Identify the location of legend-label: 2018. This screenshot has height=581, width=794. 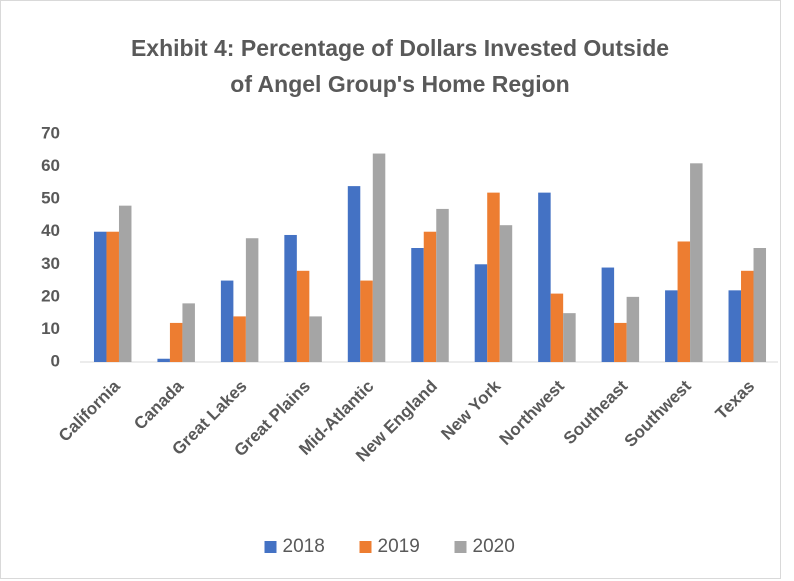
(304, 546).